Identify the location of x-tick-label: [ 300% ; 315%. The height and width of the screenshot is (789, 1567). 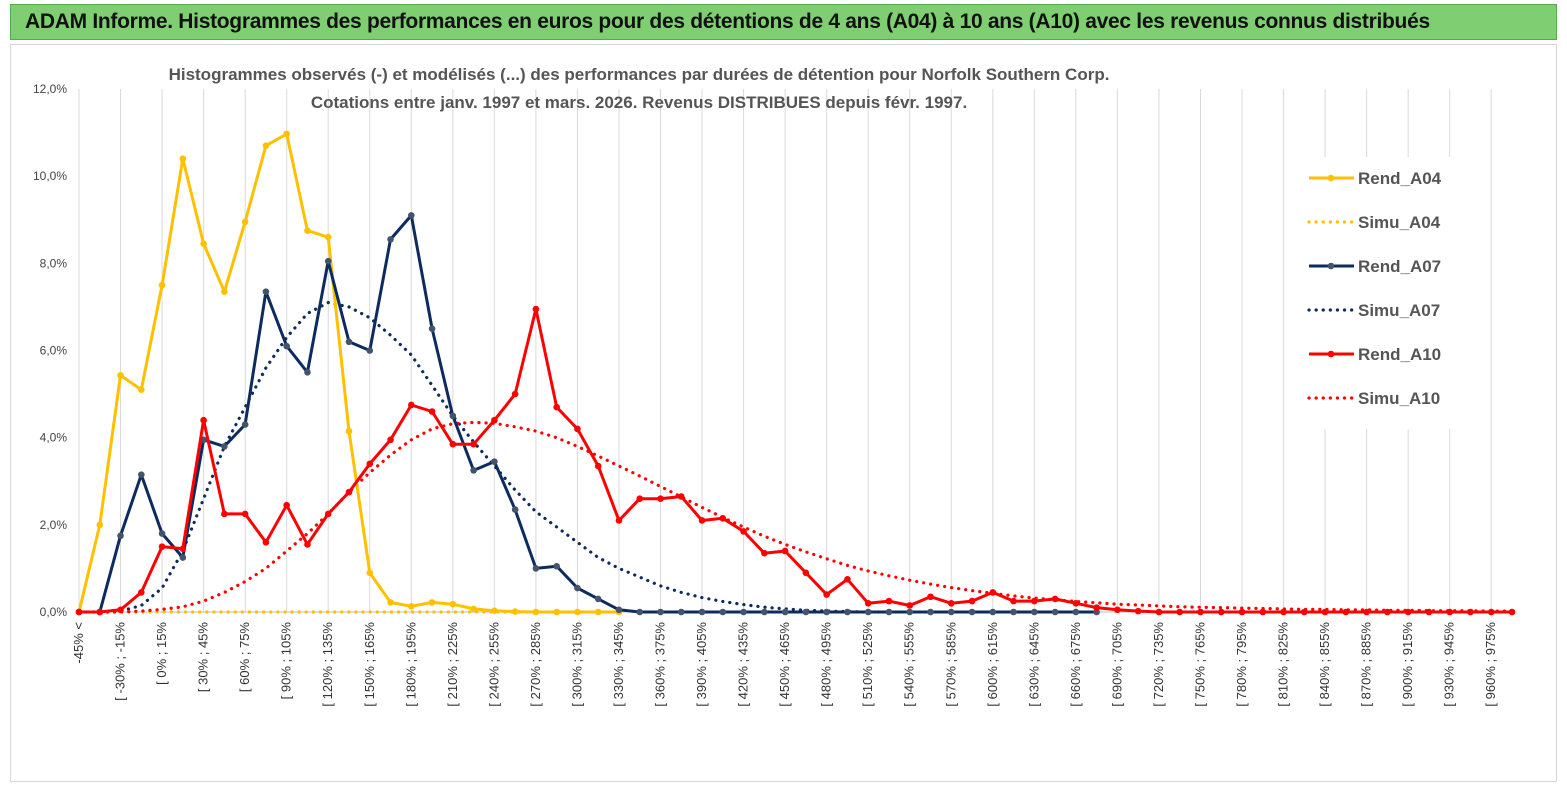
(576, 664).